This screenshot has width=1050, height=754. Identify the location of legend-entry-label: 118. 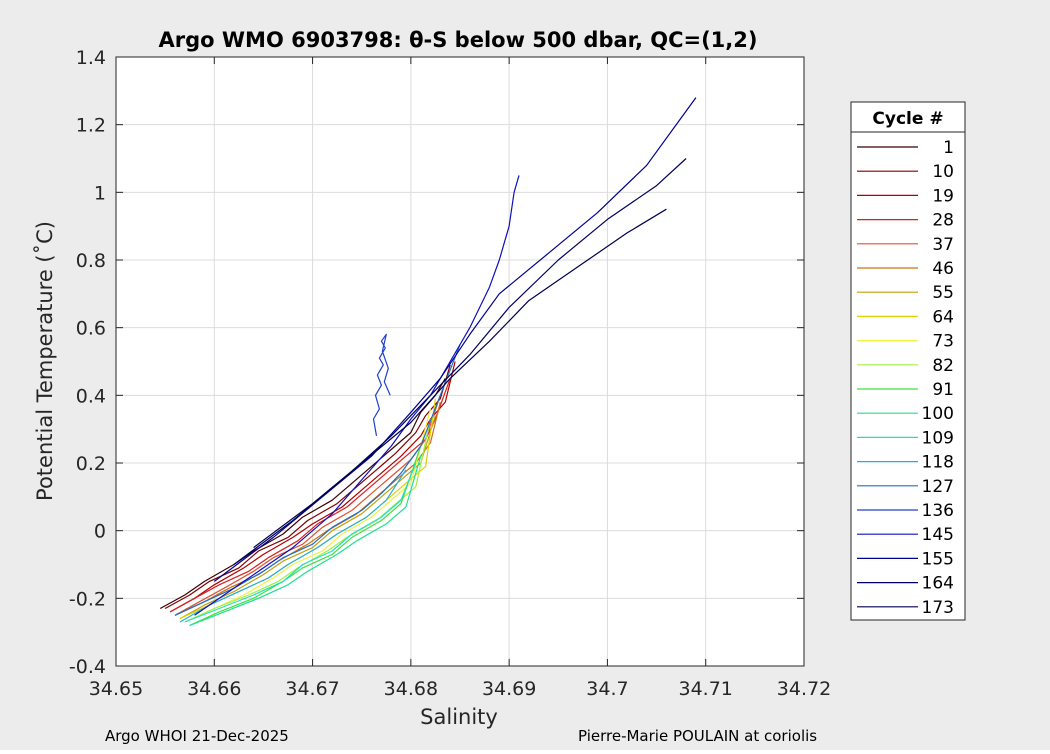
(938, 463).